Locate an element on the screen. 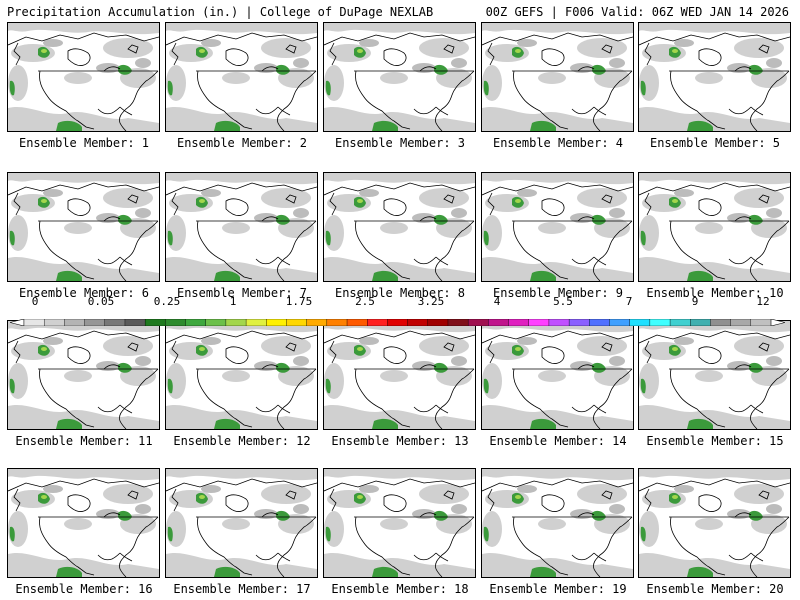 The width and height of the screenshot is (800, 600). colorbar-tick-label: 9 is located at coordinates (695, 301).